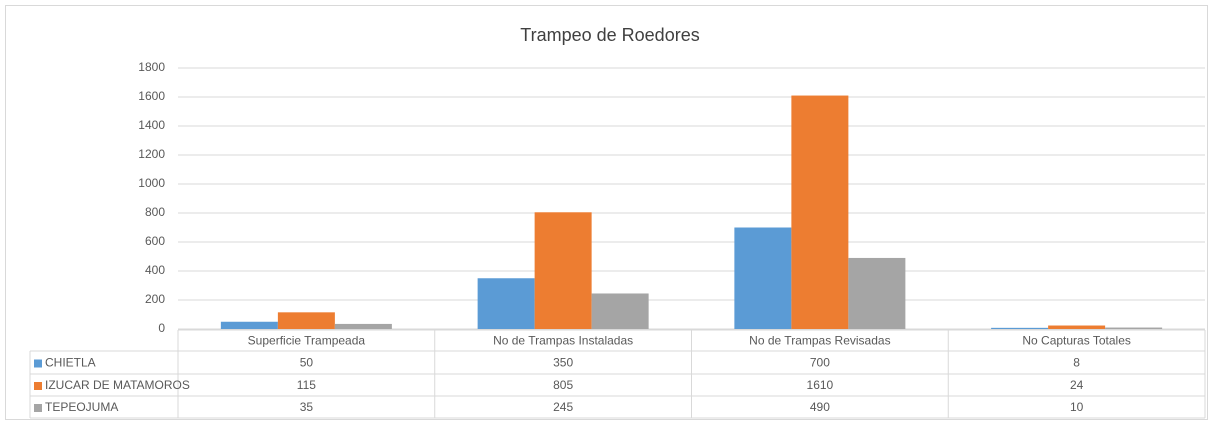  Describe the element at coordinates (155, 299) in the screenshot. I see `y-tick-label: 200` at that location.